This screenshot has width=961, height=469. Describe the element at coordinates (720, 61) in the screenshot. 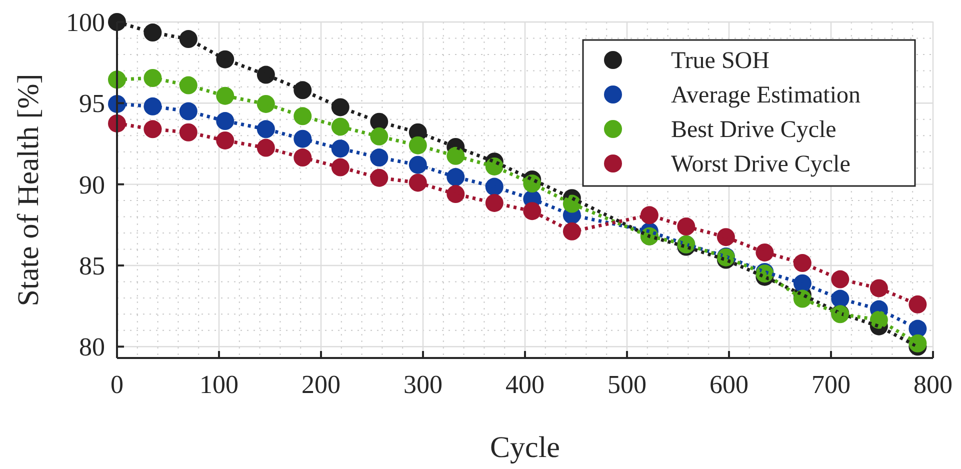

I see `legend-label: True SOH` at that location.